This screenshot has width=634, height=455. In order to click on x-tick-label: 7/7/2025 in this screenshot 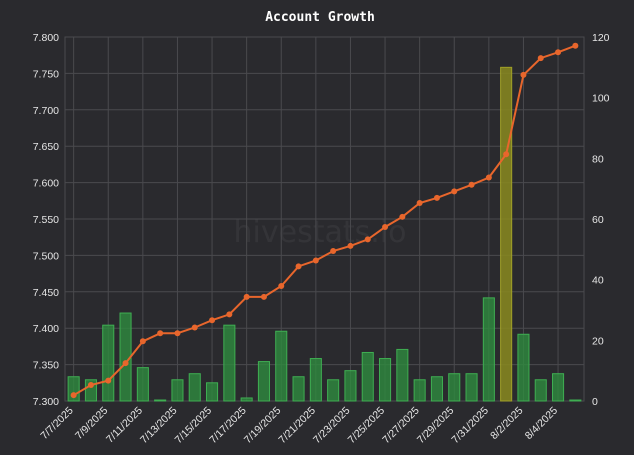, I will do `click(56, 423)`.